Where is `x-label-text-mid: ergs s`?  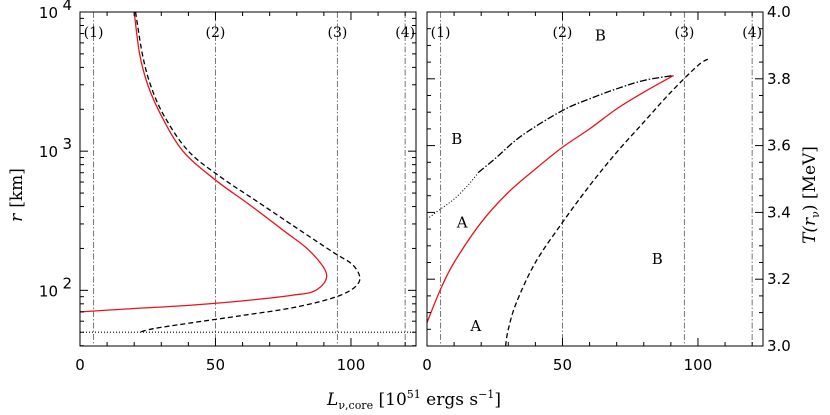
x-label-text-mid: ergs s is located at coordinates (449, 400).